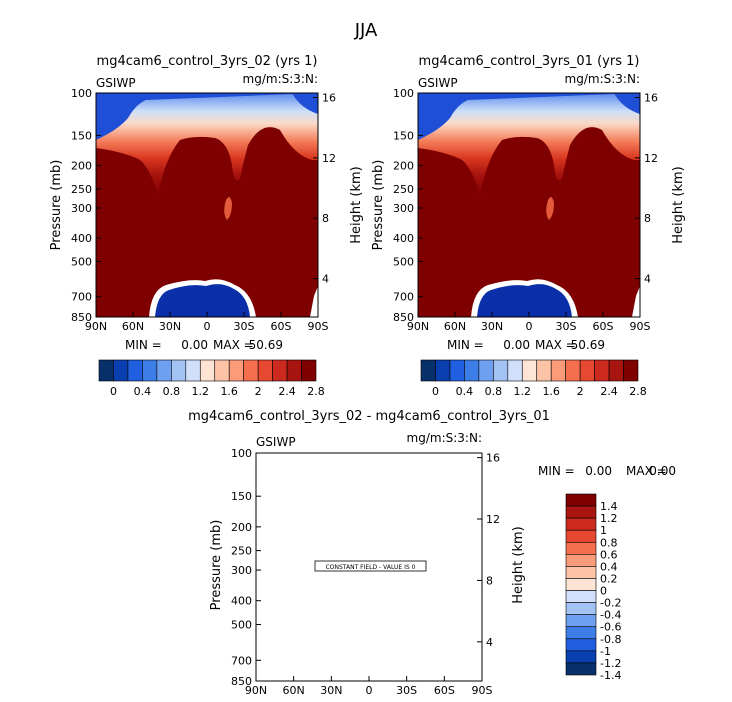 The height and width of the screenshot is (702, 732). Describe the element at coordinates (636, 301) in the screenshot. I see `panel-b-surface-edge` at that location.